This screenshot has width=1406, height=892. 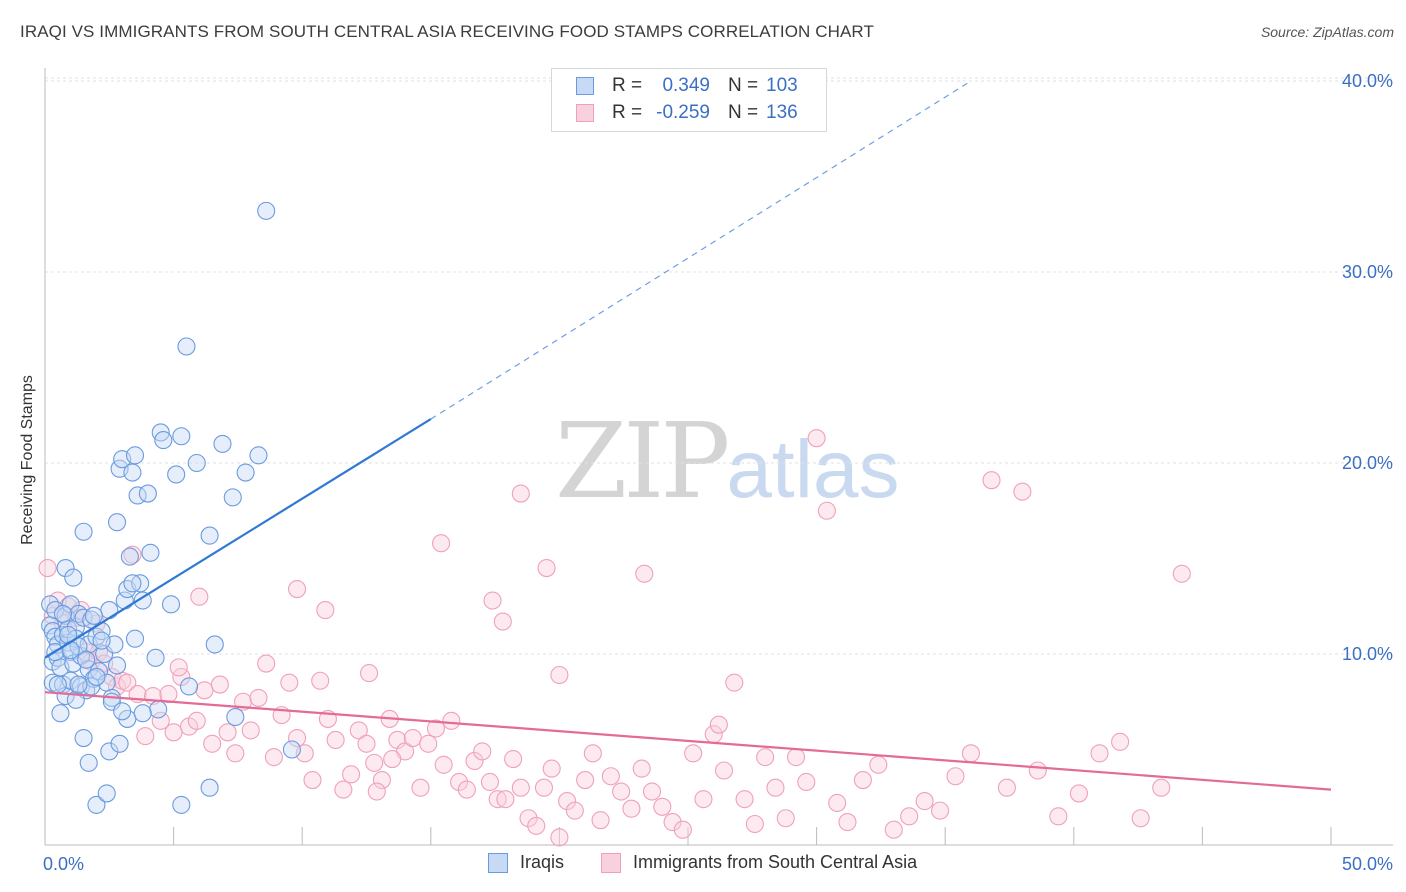 What do you see at coordinates (238, 538) in the screenshot?
I see `trend-line-iraqis` at bounding box center [238, 538].